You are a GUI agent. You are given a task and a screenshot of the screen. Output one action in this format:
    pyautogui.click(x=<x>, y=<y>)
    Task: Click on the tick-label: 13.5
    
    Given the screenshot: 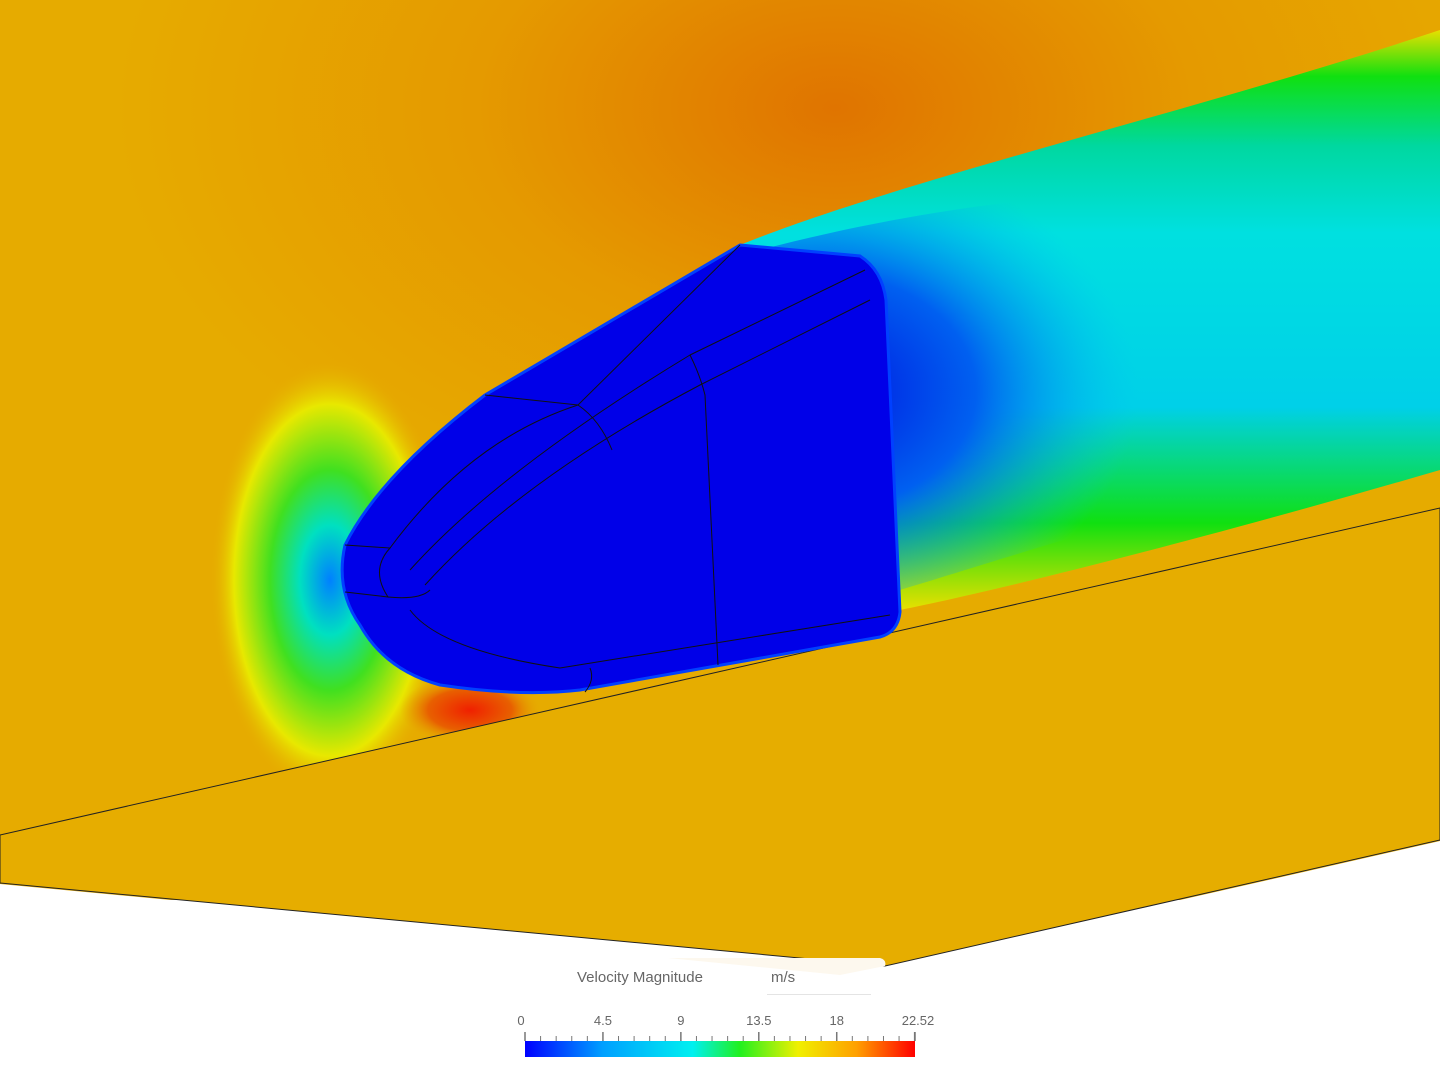 What is the action you would take?
    pyautogui.click(x=759, y=1020)
    